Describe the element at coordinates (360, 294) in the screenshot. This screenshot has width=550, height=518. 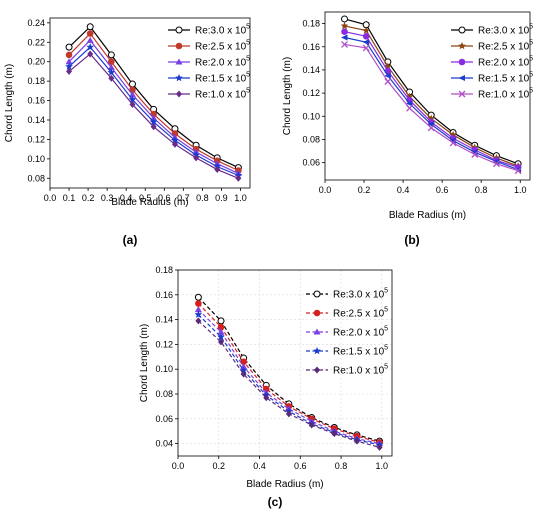
I see `legend-label: Re:3.0 x 105` at that location.